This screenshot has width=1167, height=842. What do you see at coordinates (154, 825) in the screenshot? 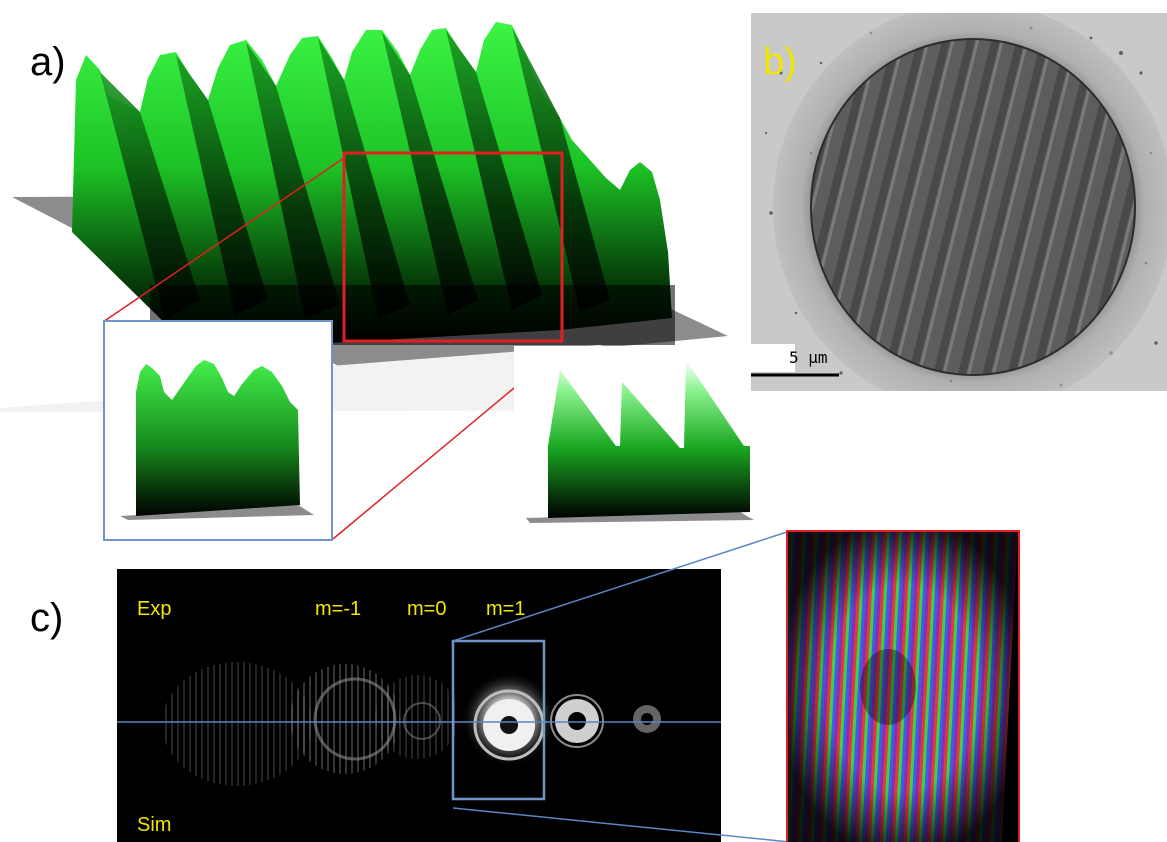
I see `panel-c-sim-label: Sim` at bounding box center [154, 825].